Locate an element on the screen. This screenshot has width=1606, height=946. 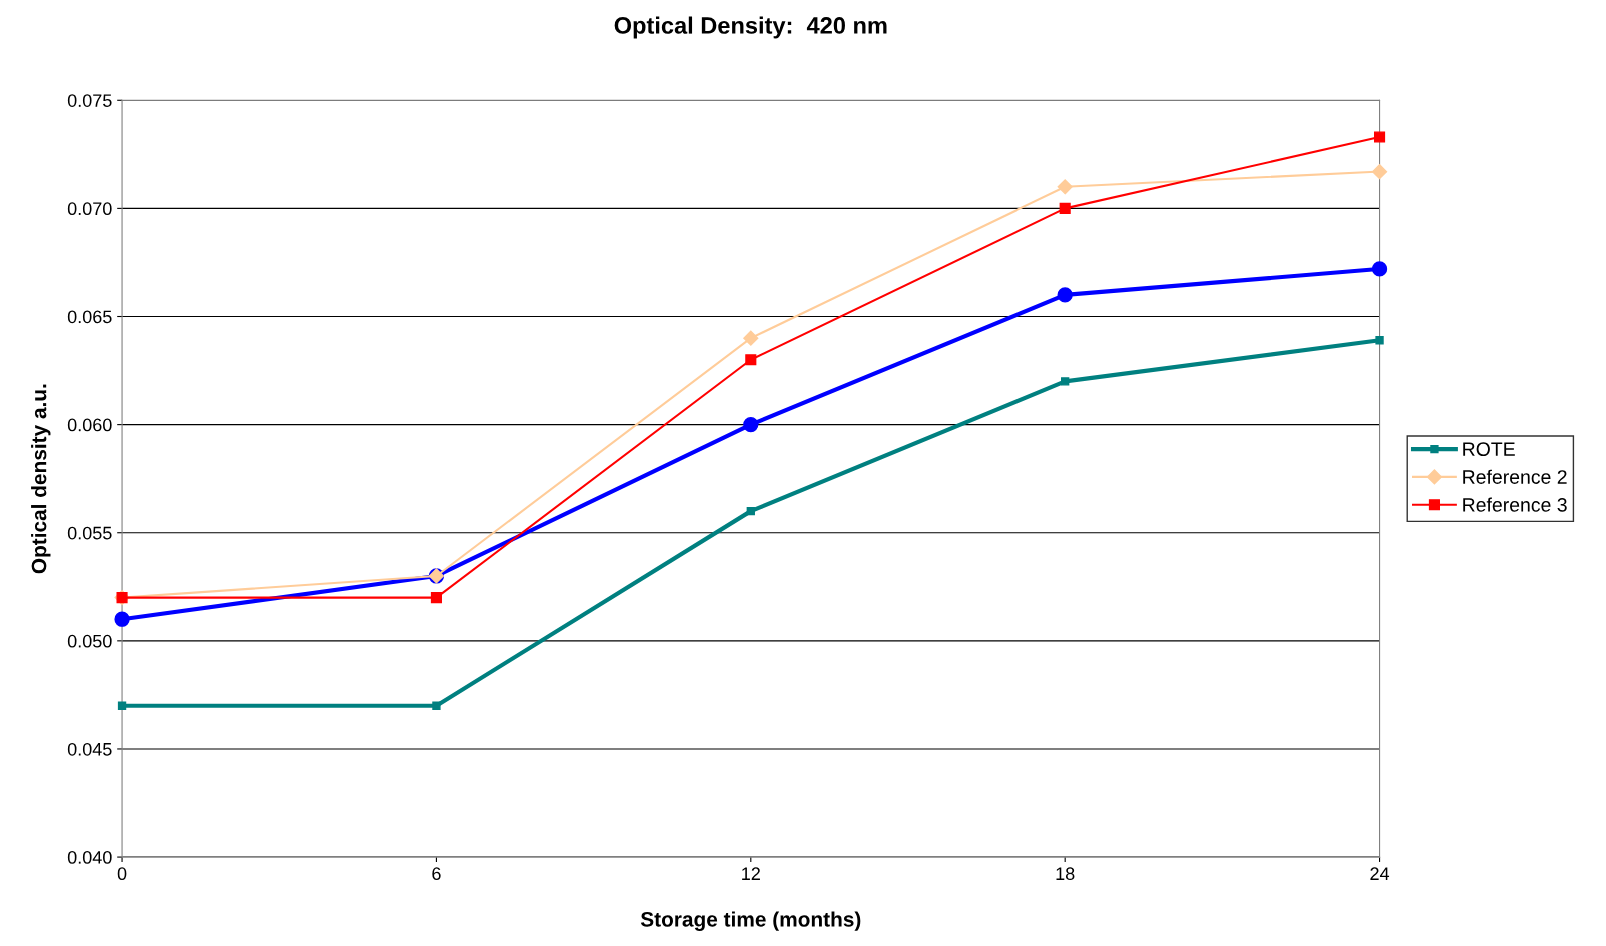
chart-title: Optical Density: 420 nm is located at coordinates (750, 27).